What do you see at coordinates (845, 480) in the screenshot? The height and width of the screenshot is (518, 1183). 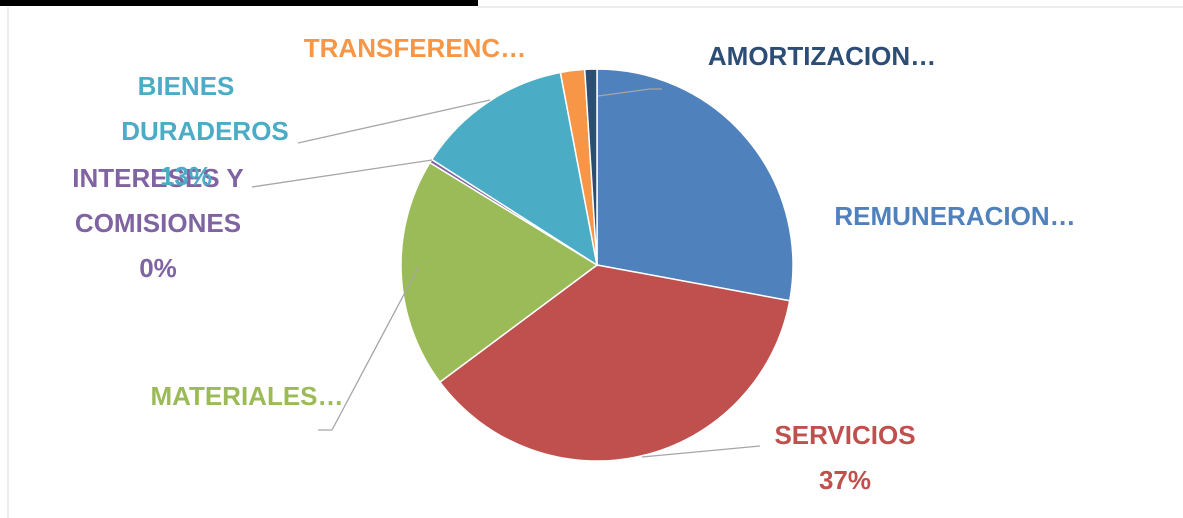 I see `value-label: 37%` at bounding box center [845, 480].